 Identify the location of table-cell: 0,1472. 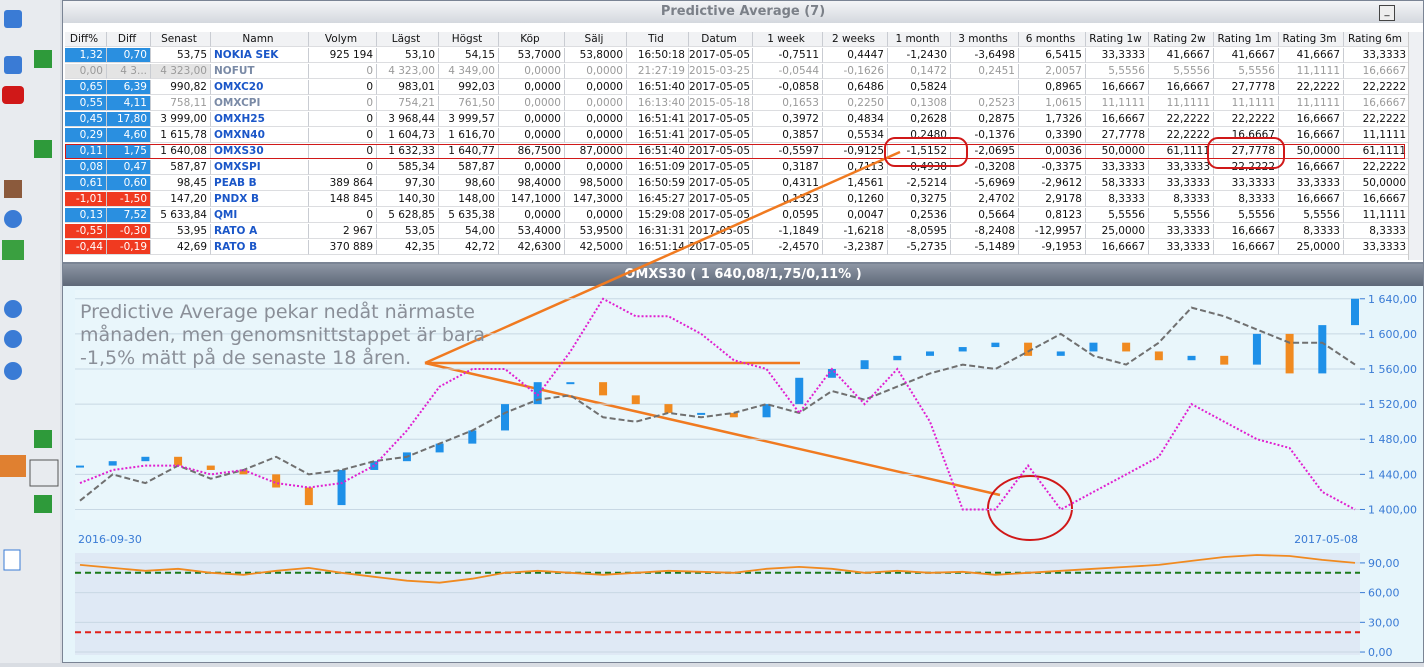
(919, 71).